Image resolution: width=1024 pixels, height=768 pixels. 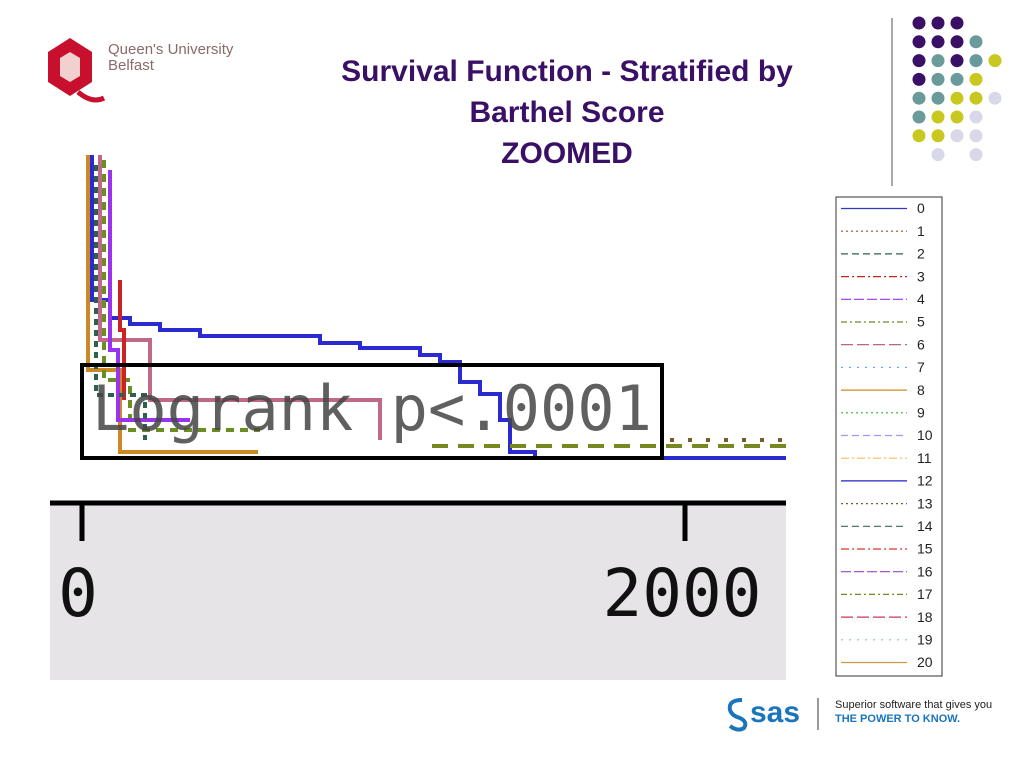 What do you see at coordinates (924, 458) in the screenshot?
I see `legend-label: 11` at bounding box center [924, 458].